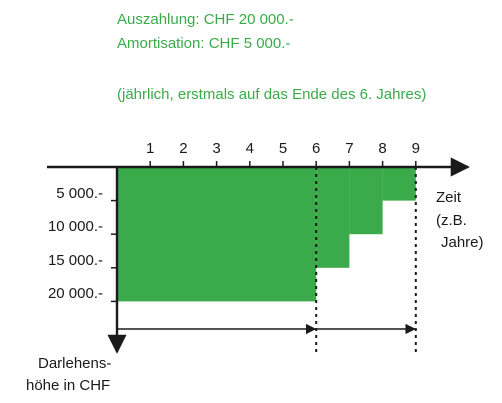 The image size is (502, 403). What do you see at coordinates (382, 148) in the screenshot?
I see `x-tick-label: 8` at bounding box center [382, 148].